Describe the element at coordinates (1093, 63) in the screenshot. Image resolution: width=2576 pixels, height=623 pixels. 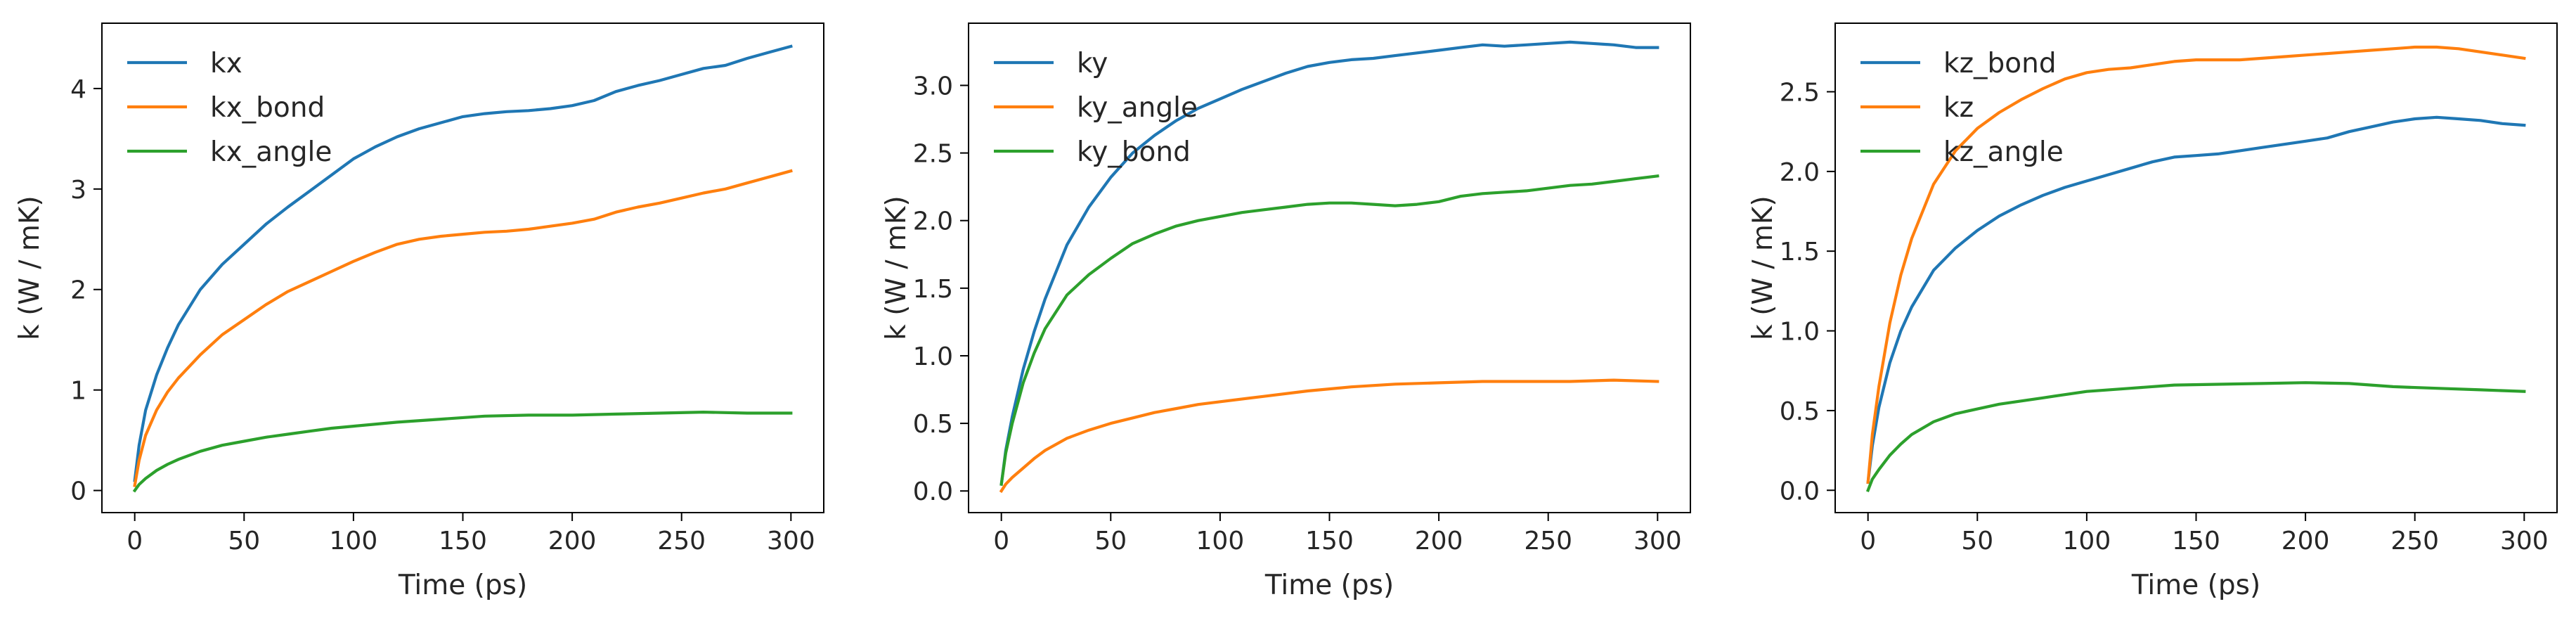
I see `legend-label-ky: ky` at that location.